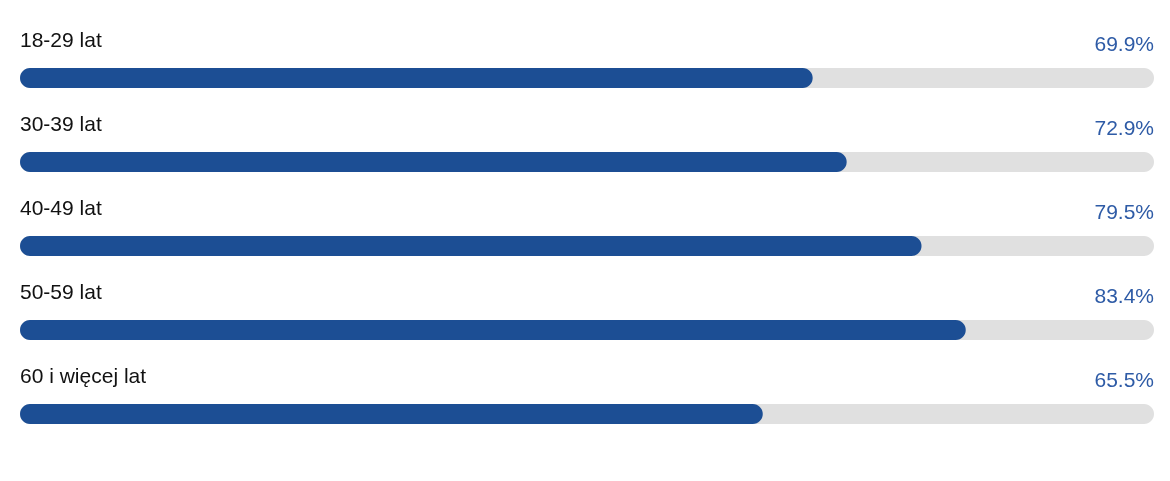 This screenshot has height=481, width=1170. What do you see at coordinates (1124, 379) in the screenshot?
I see `data-label: 65.5%` at bounding box center [1124, 379].